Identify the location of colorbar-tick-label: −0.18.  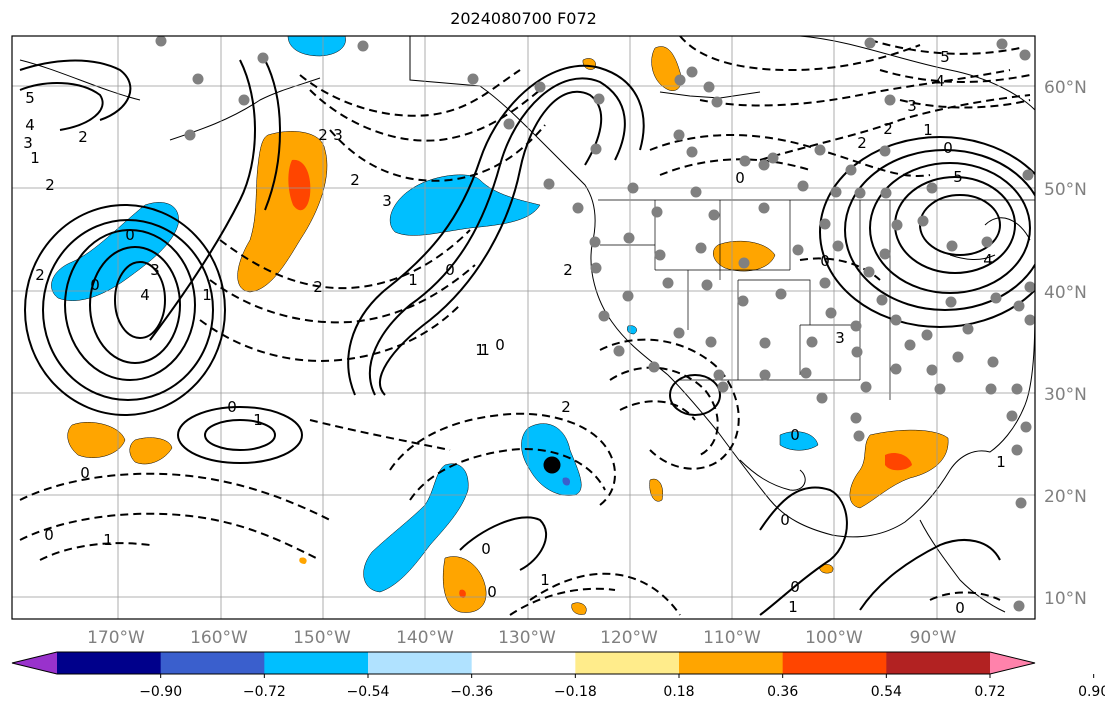
(575, 692).